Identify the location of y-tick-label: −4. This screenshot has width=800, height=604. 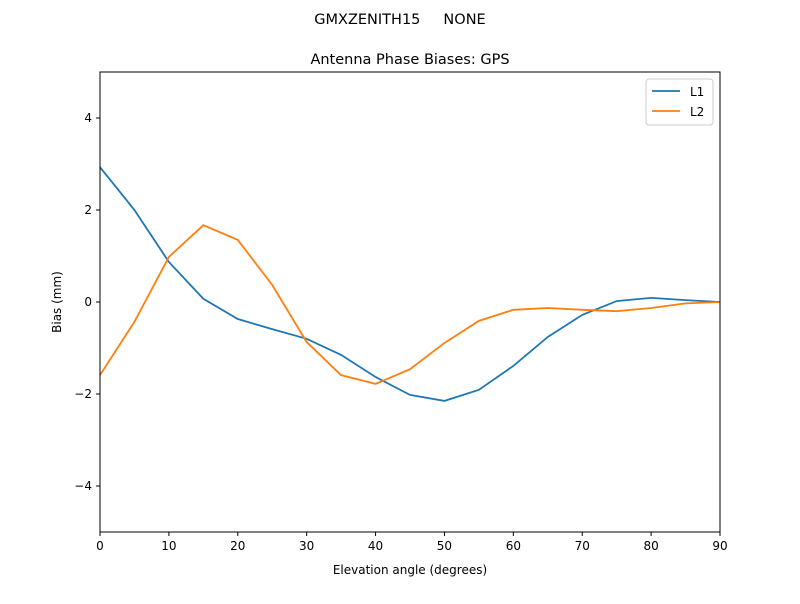
(83, 486).